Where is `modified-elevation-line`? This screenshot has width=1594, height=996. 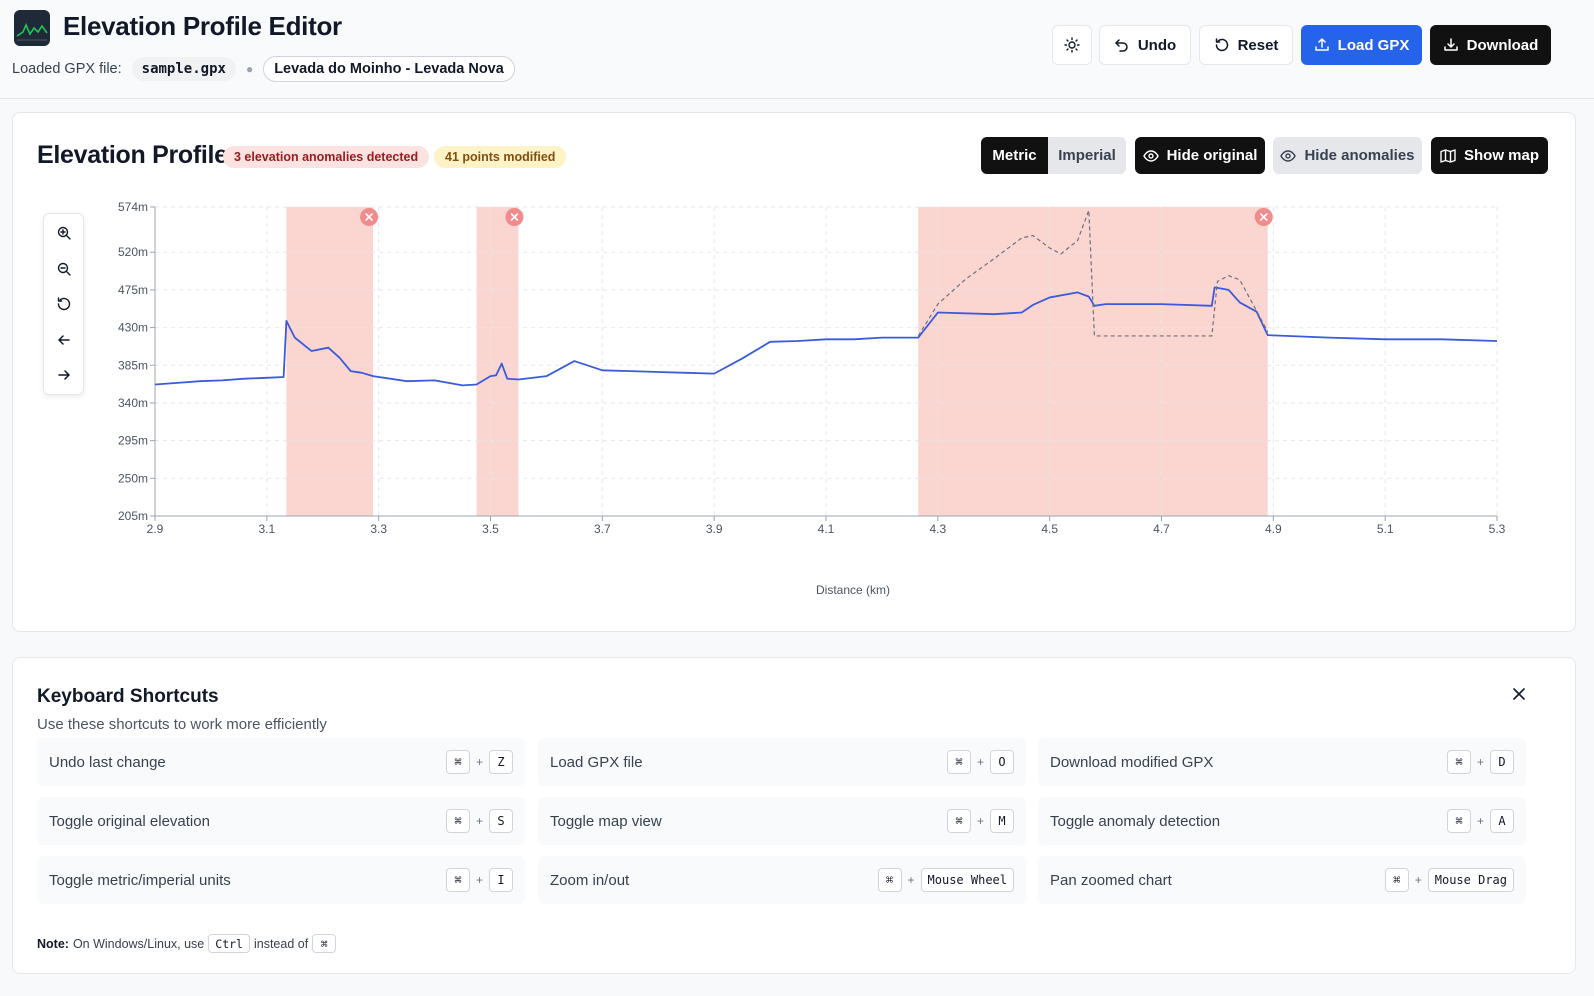
modified-elevation-line is located at coordinates (826, 336).